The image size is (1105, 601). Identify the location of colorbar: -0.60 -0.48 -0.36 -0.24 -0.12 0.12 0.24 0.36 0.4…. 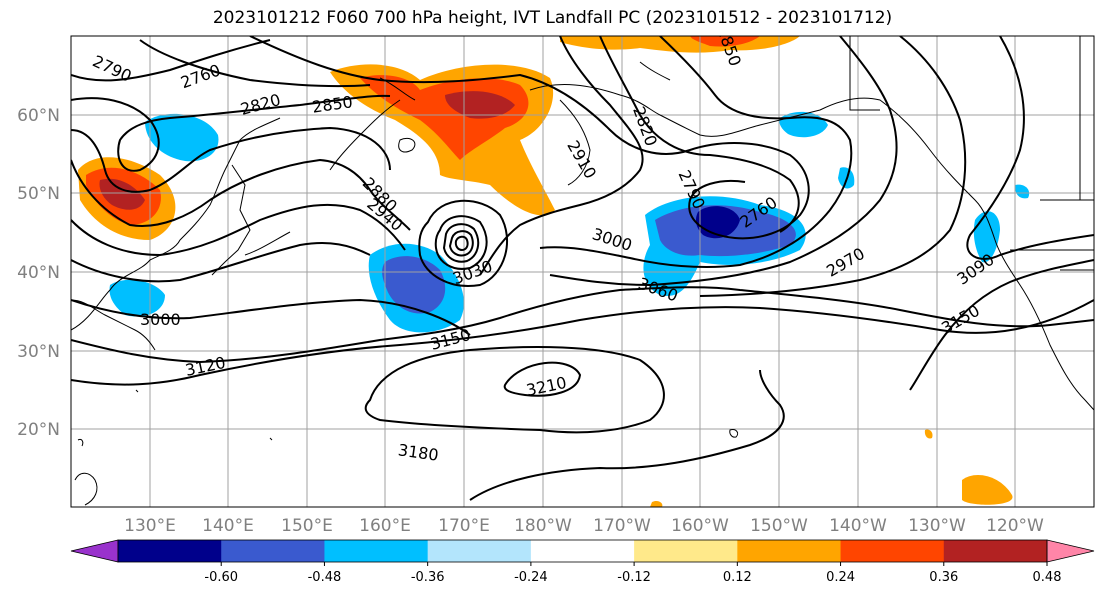
(582, 562).